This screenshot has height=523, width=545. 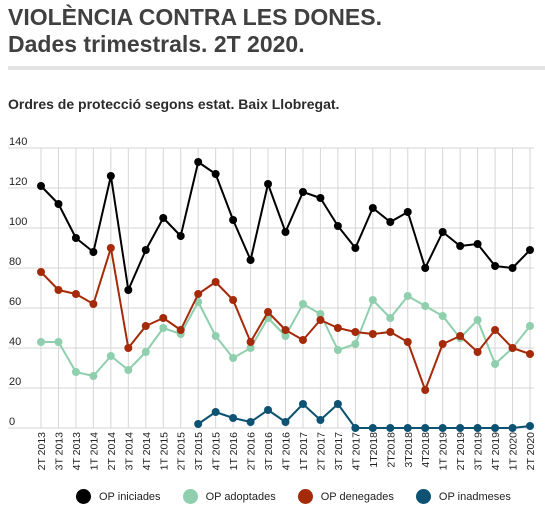 I want to click on x-tick-label: 1T 2019, so click(x=444, y=451).